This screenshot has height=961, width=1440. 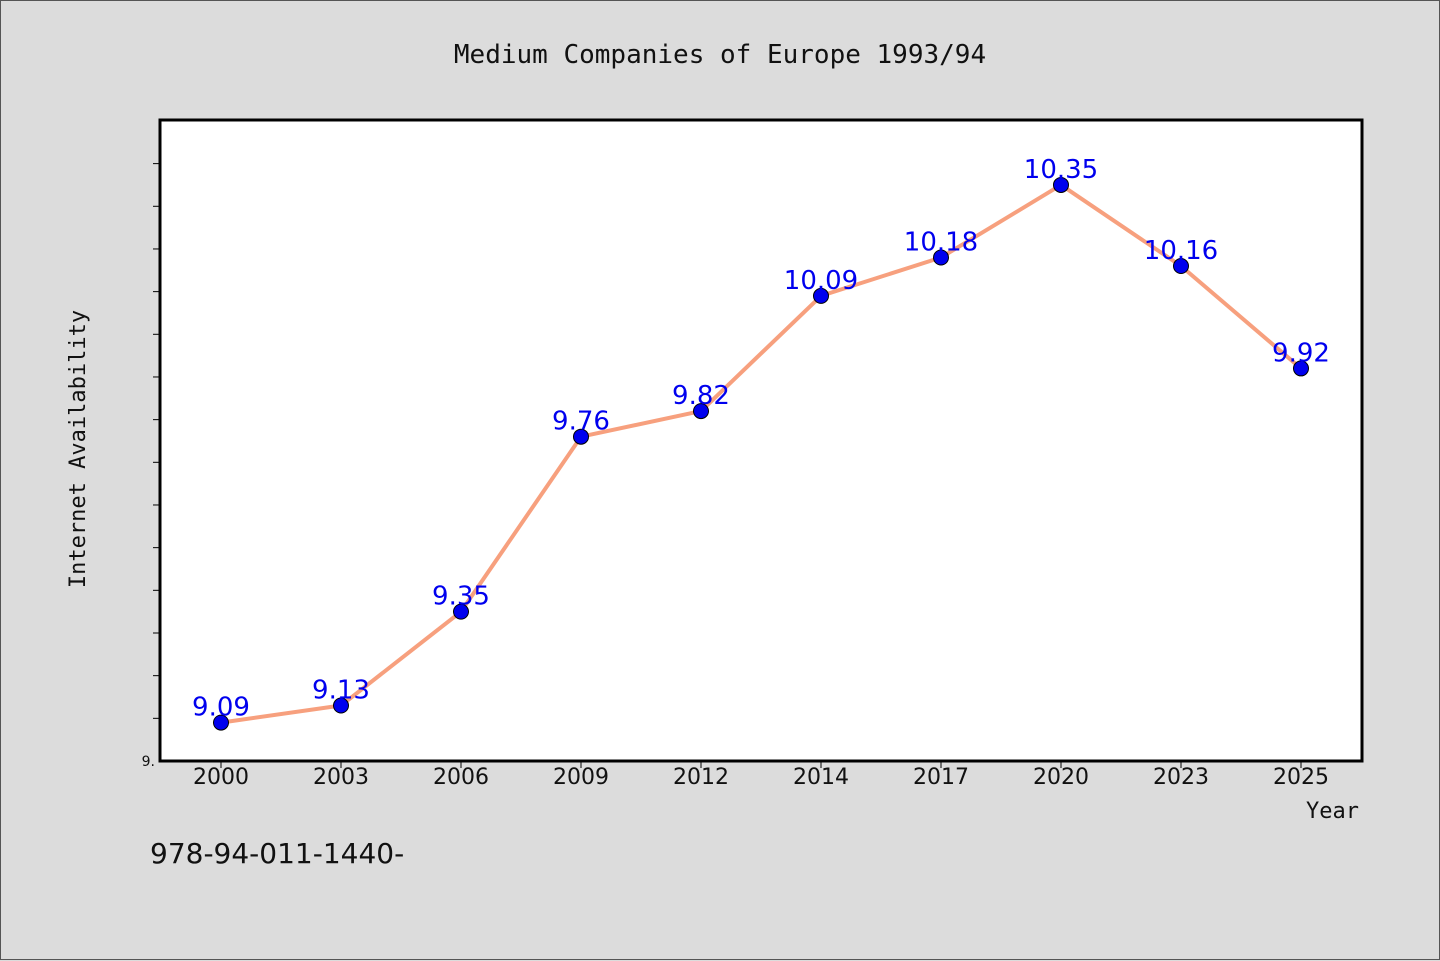 What do you see at coordinates (1301, 353) in the screenshot?
I see `data-label: 9.92` at bounding box center [1301, 353].